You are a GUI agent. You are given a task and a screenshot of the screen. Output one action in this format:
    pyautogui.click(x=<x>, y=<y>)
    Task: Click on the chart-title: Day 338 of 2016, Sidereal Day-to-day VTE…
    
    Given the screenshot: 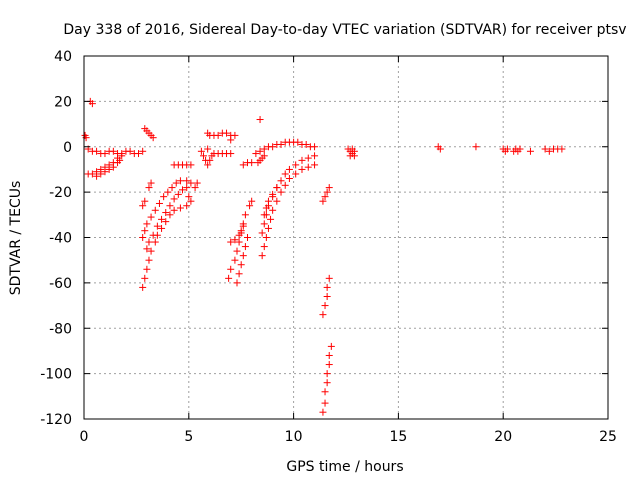 What is the action you would take?
    pyautogui.click(x=344, y=30)
    